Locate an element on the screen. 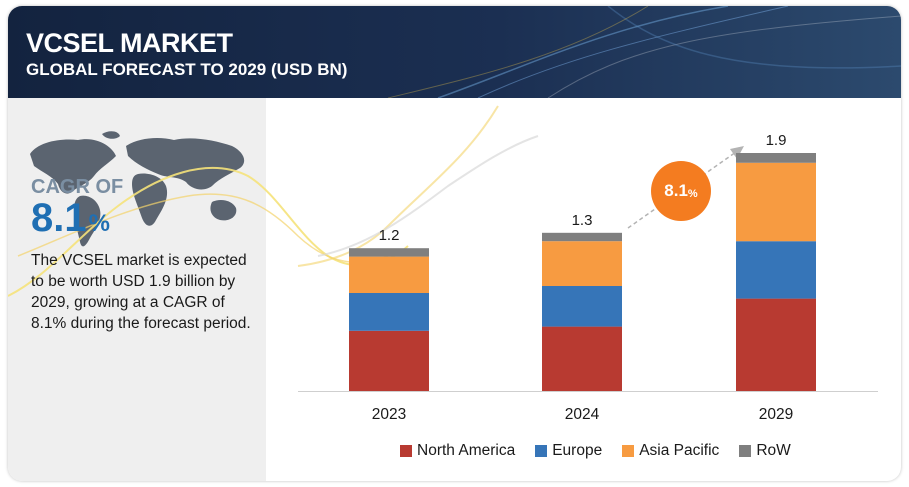  badge-number: 8.1 is located at coordinates (676, 190).